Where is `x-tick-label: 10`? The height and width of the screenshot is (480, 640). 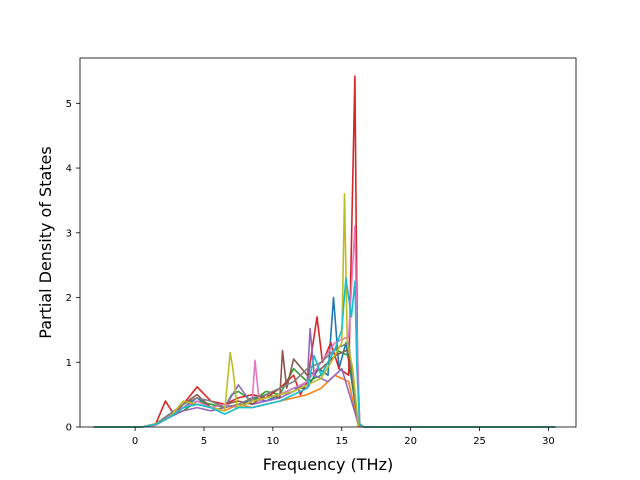 x-tick-label: 10 is located at coordinates (273, 441).